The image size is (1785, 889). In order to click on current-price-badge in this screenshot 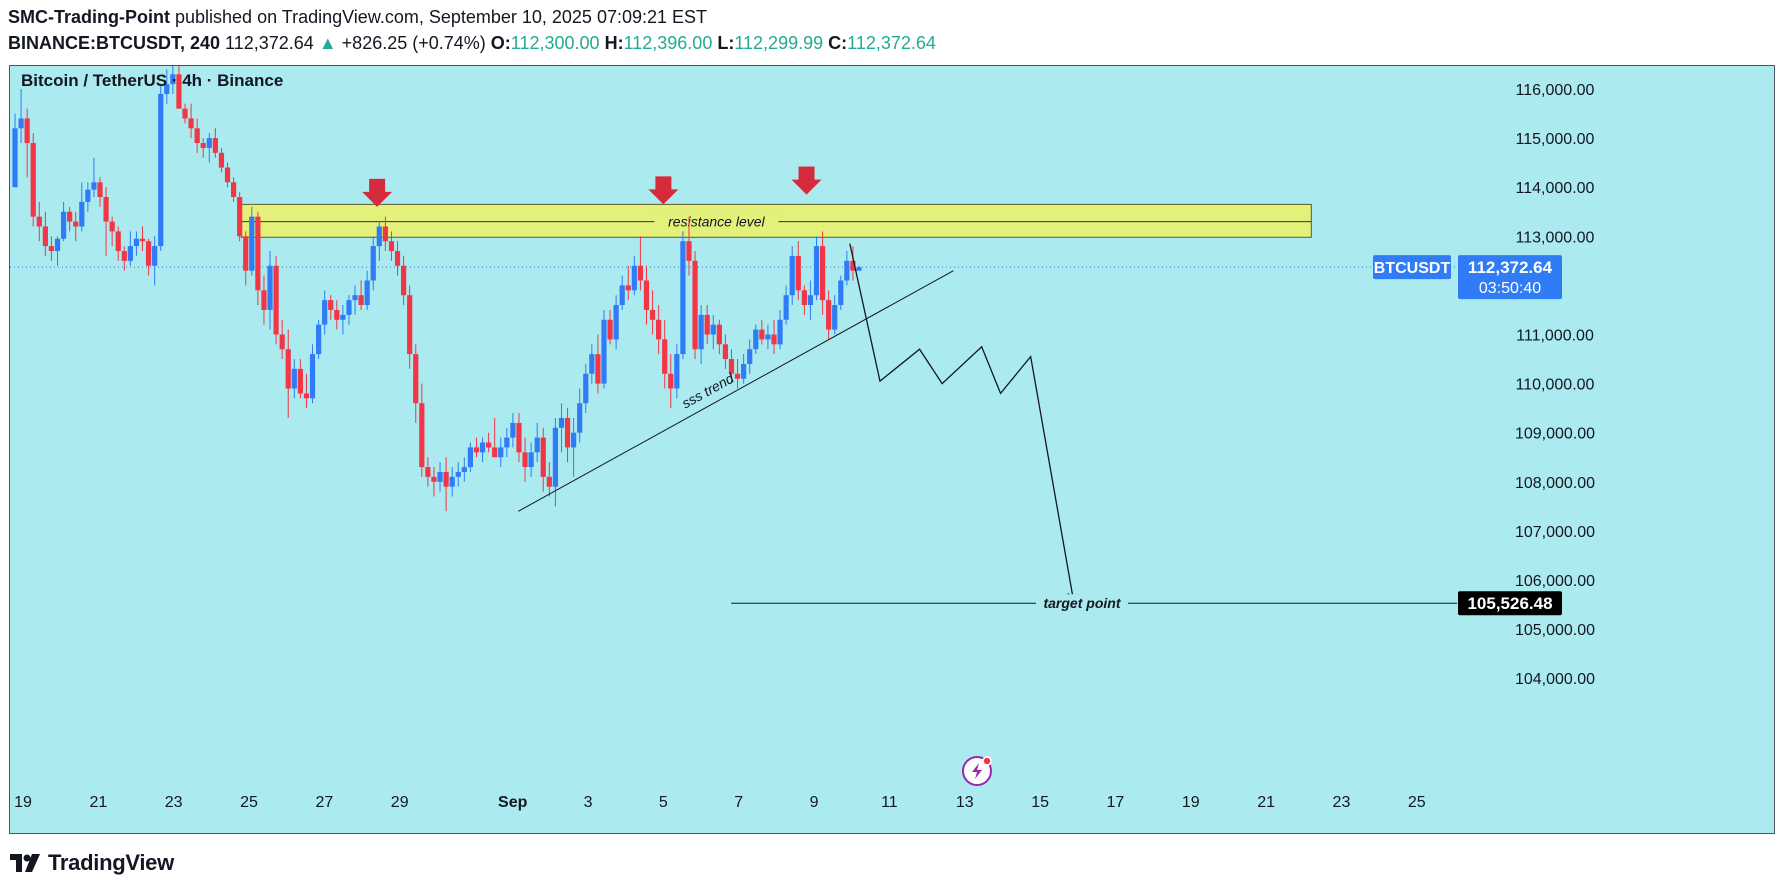, I will do `click(1510, 277)`.